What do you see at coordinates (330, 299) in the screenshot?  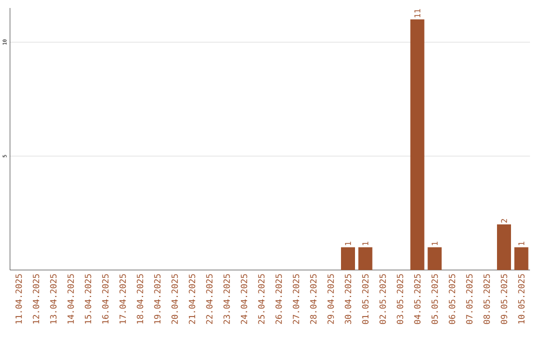 I see `x-tick-label: 29.04.2025` at bounding box center [330, 299].